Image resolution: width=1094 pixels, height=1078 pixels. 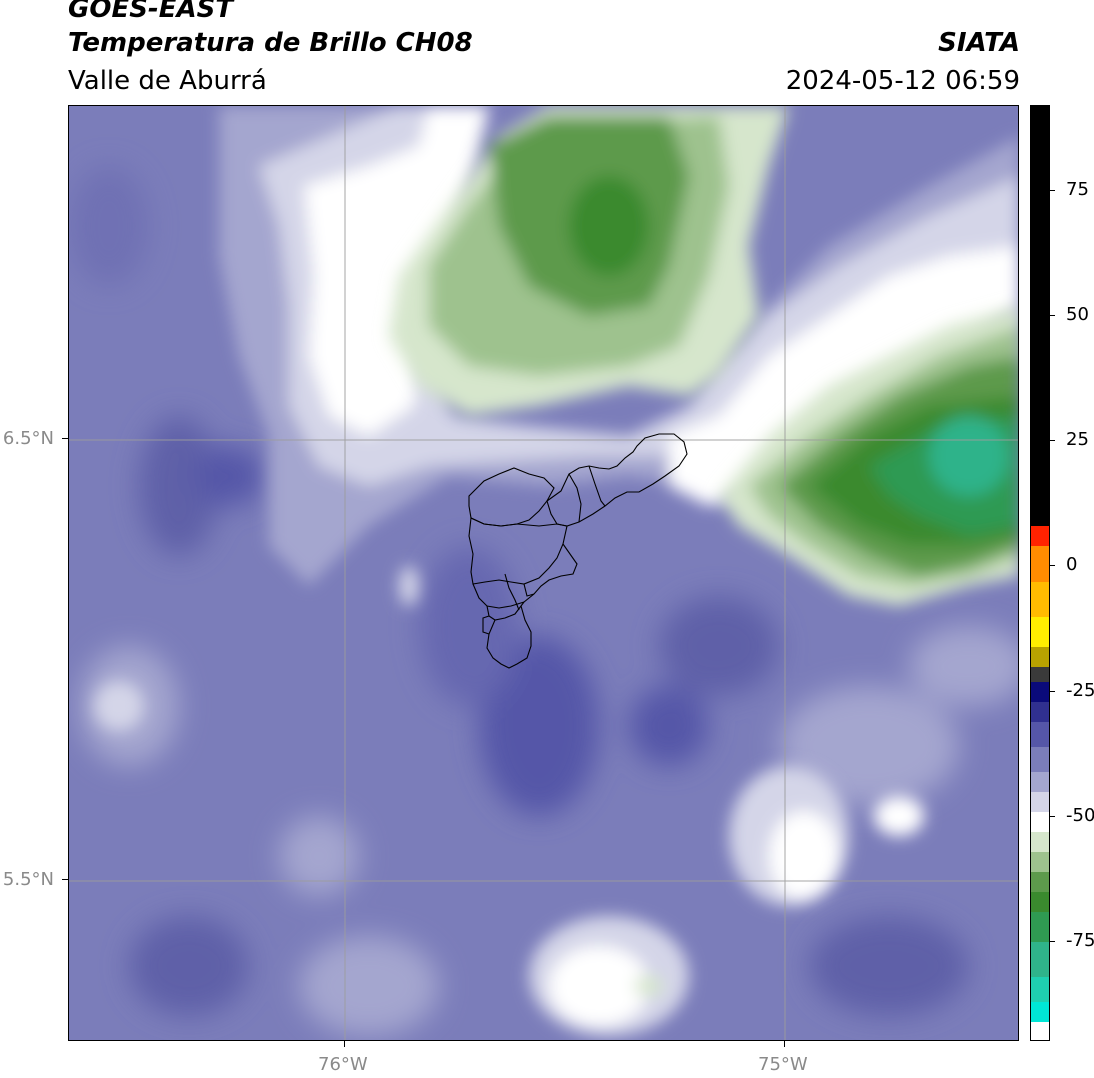 I want to click on warm-green-region-east, so click(x=868, y=456).